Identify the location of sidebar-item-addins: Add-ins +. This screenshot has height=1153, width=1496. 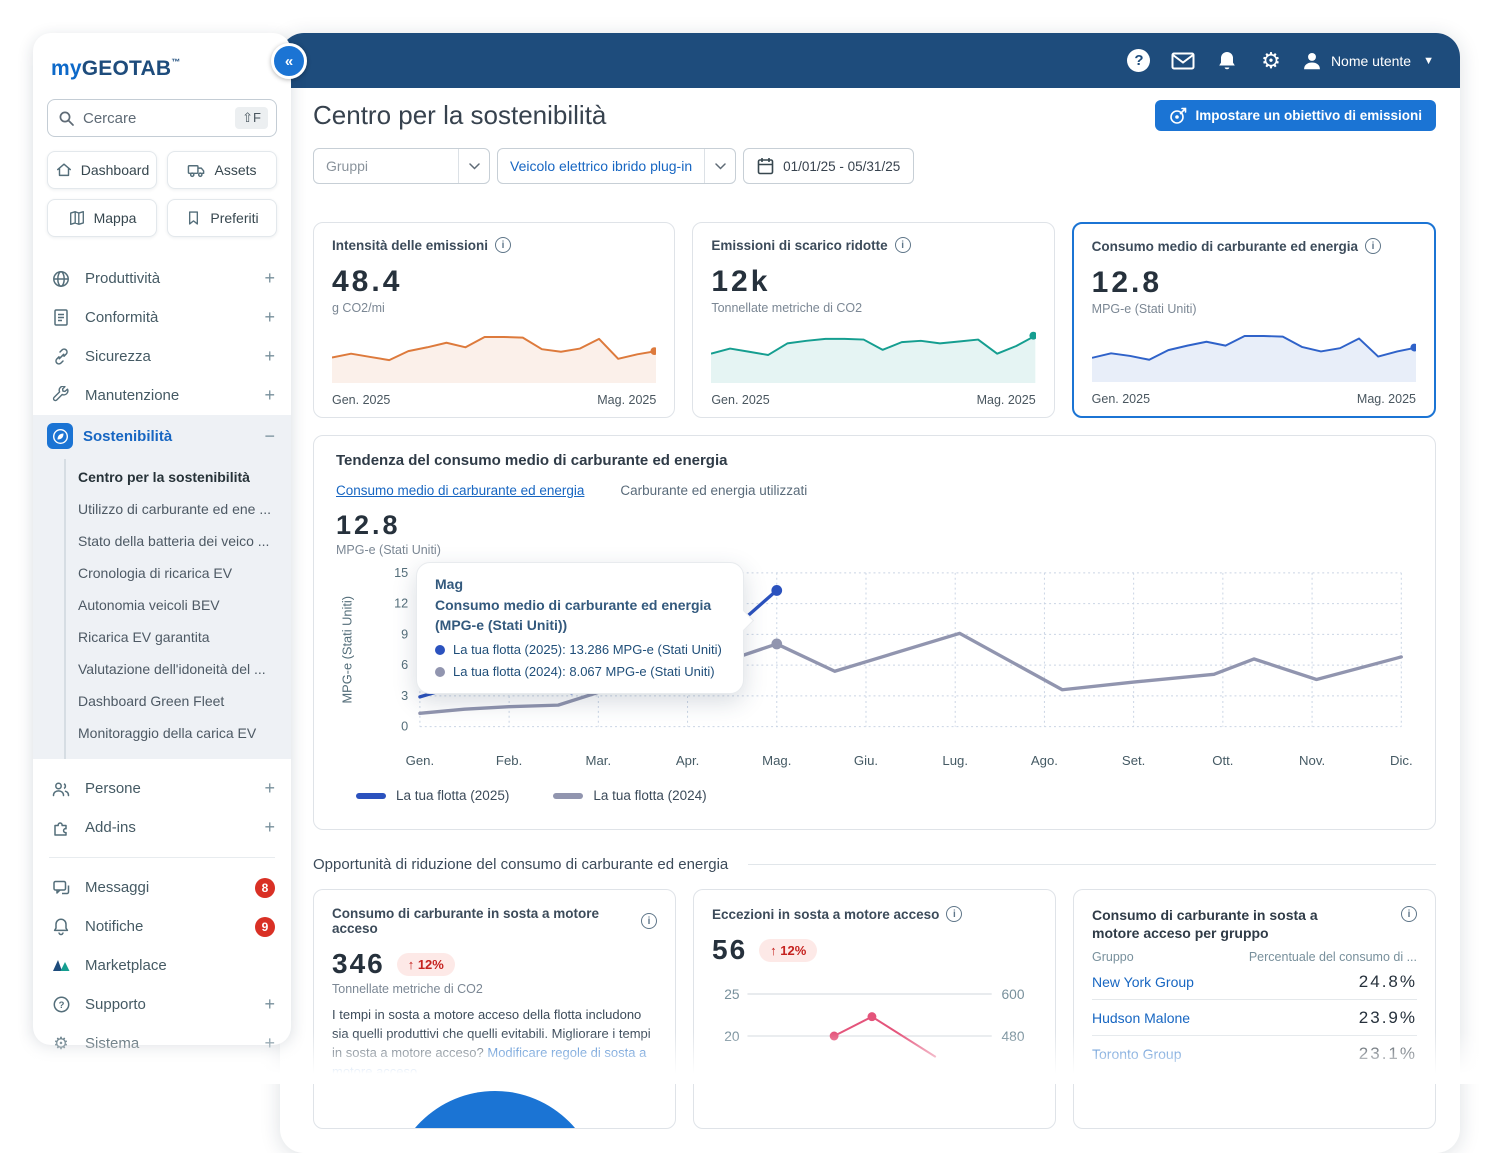
(162, 827).